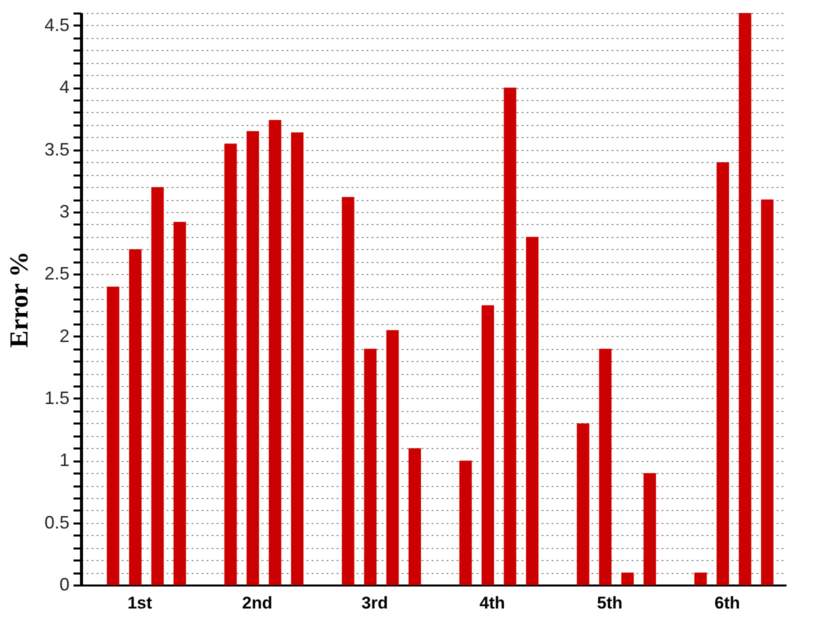  What do you see at coordinates (64, 87) in the screenshot?
I see `y-tick-label: 4` at bounding box center [64, 87].